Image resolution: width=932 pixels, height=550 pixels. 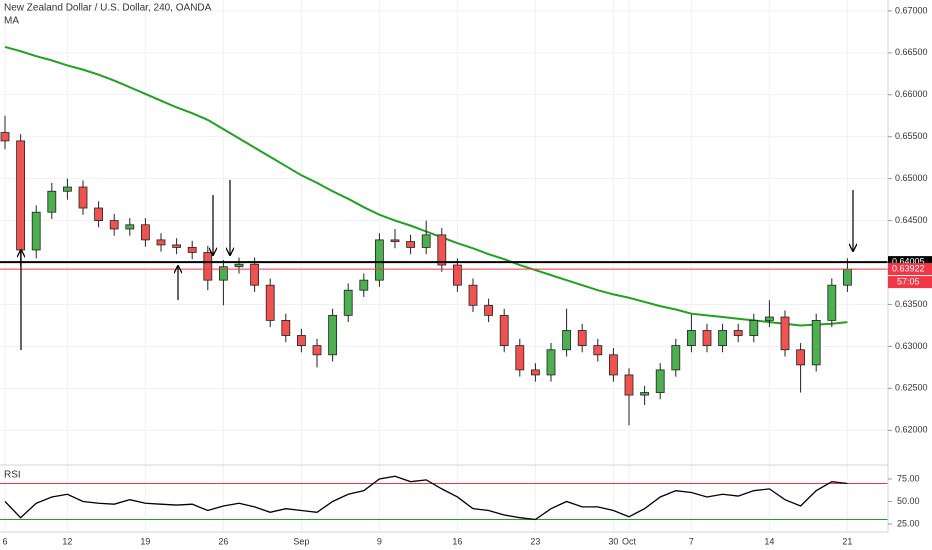 I want to click on x-tick-label: Sep, so click(x=301, y=541).